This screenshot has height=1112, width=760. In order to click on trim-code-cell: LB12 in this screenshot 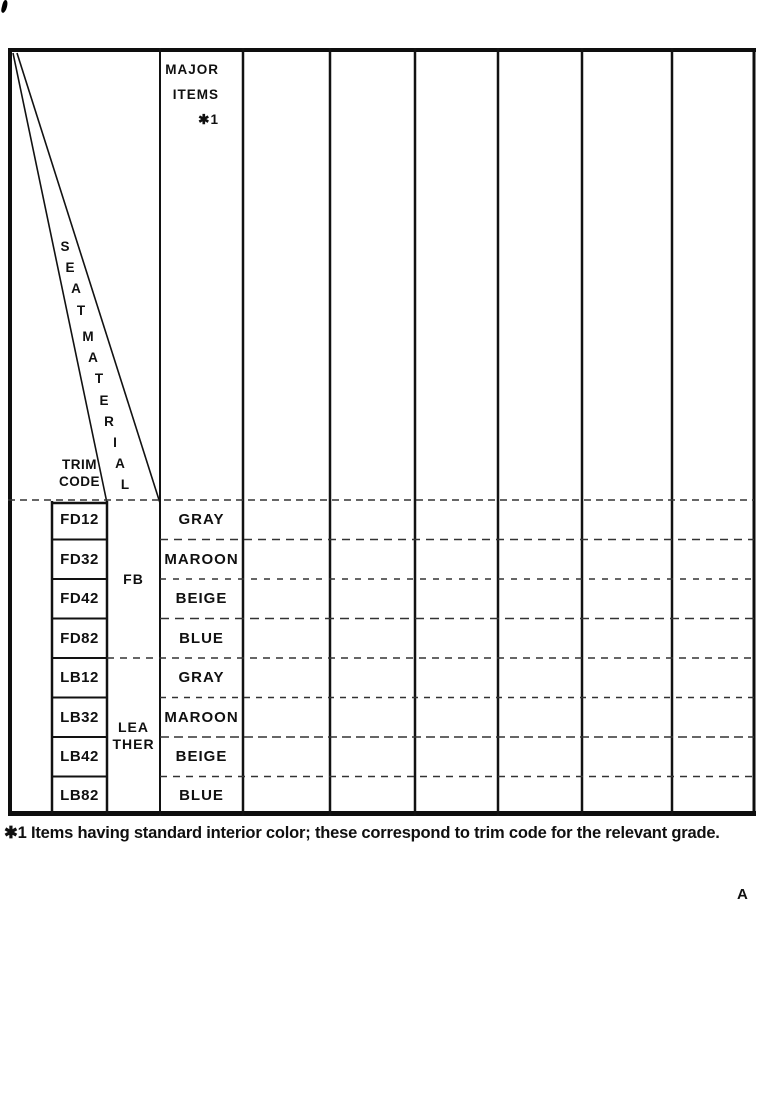, I will do `click(79, 678)`.